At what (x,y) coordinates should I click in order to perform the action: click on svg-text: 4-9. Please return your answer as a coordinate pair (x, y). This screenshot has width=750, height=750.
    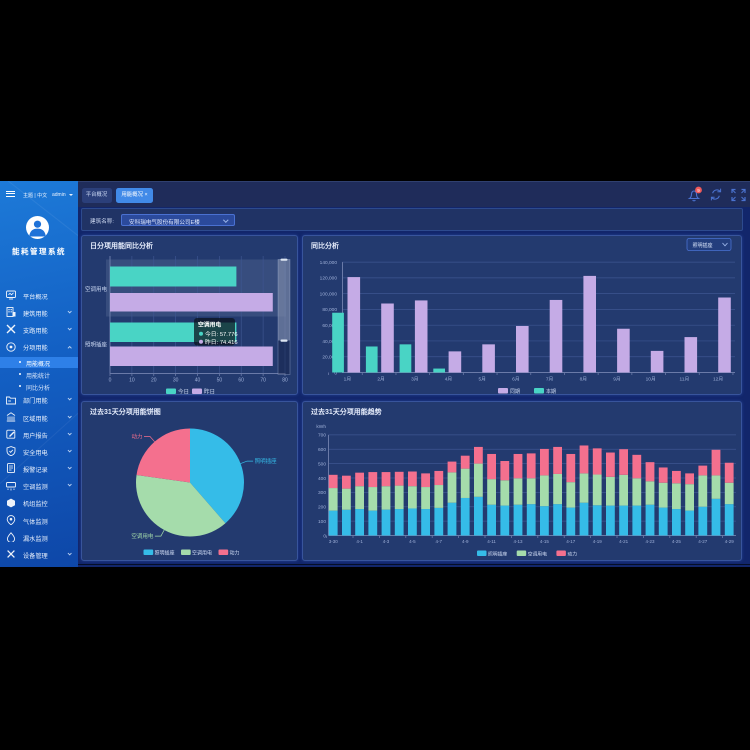
    Looking at the image, I should click on (465, 541).